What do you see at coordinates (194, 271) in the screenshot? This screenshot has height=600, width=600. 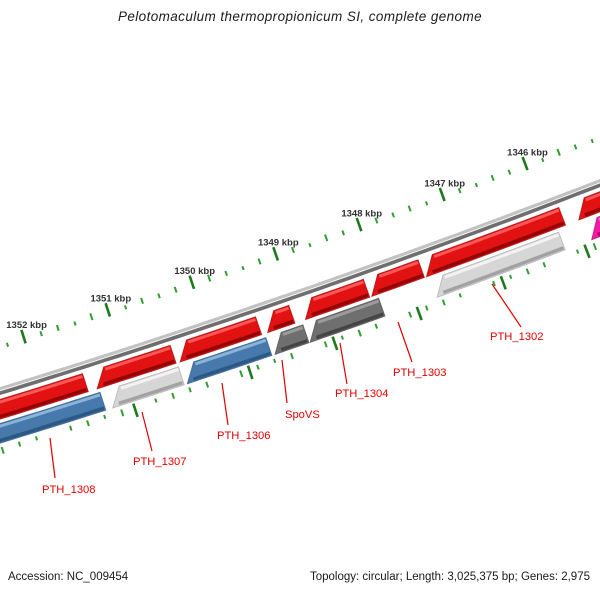 I see `scale-label-1350: 1350 kbp` at bounding box center [194, 271].